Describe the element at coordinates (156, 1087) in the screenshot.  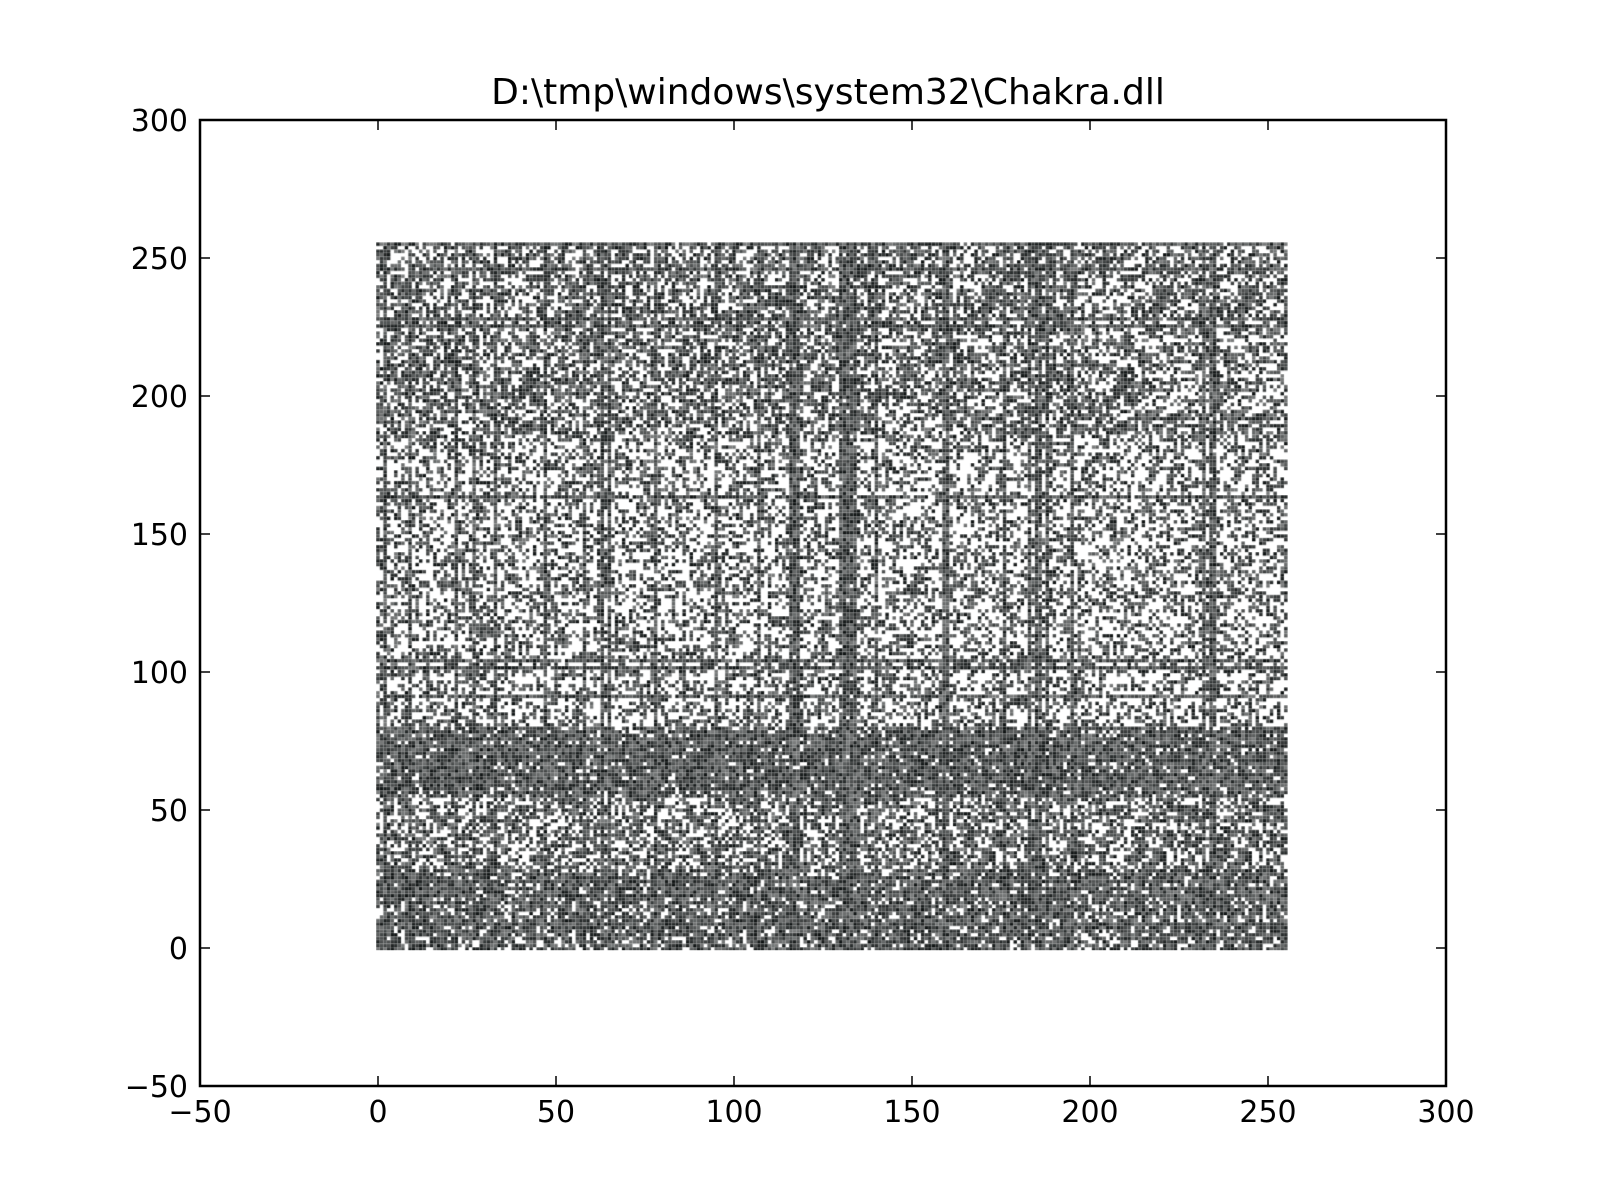
I see `y-tick-label: −50` at that location.